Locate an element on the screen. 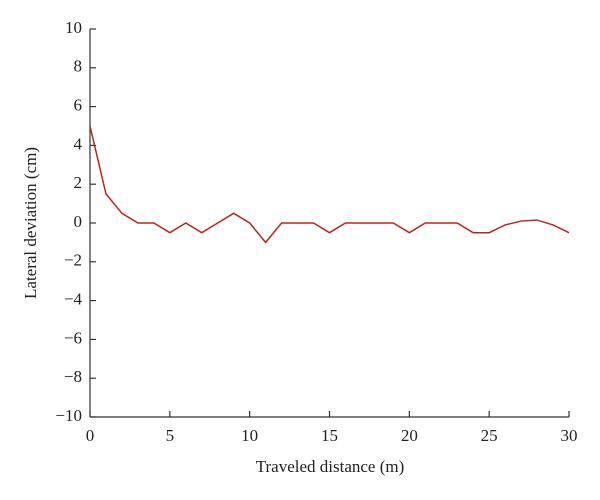 This screenshot has width=600, height=500. y-tick-label: 0 is located at coordinates (78, 221).